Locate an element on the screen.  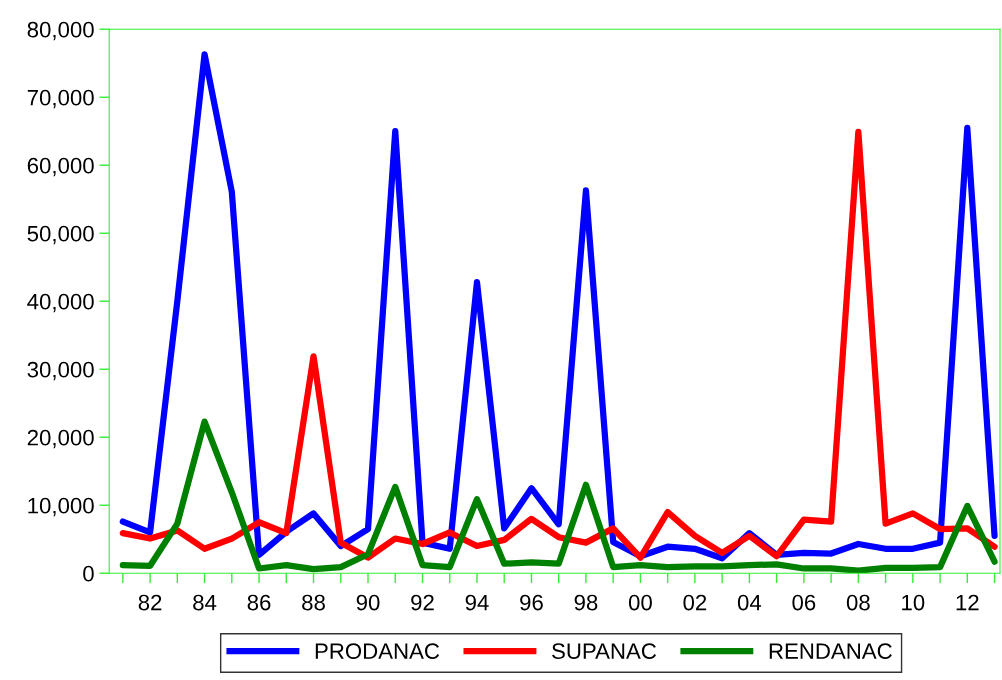
legend-label: RENDANAC is located at coordinates (830, 651).